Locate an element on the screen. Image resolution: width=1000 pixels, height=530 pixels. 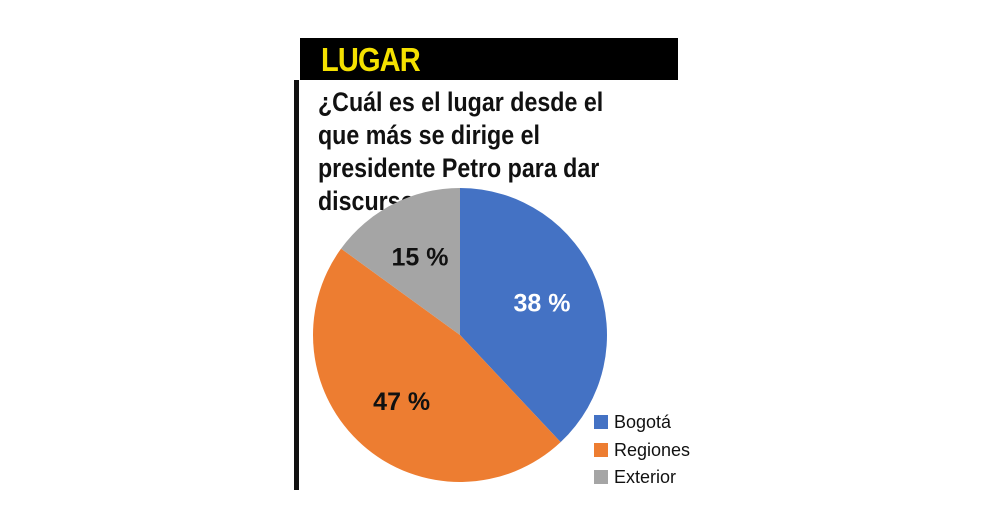
legend-label: Regiones is located at coordinates (652, 450).